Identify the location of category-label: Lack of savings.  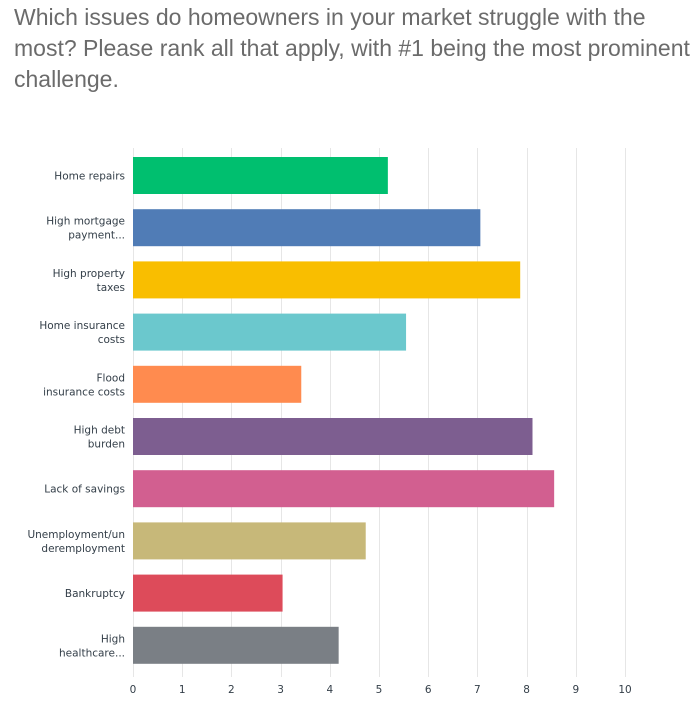
(84, 490).